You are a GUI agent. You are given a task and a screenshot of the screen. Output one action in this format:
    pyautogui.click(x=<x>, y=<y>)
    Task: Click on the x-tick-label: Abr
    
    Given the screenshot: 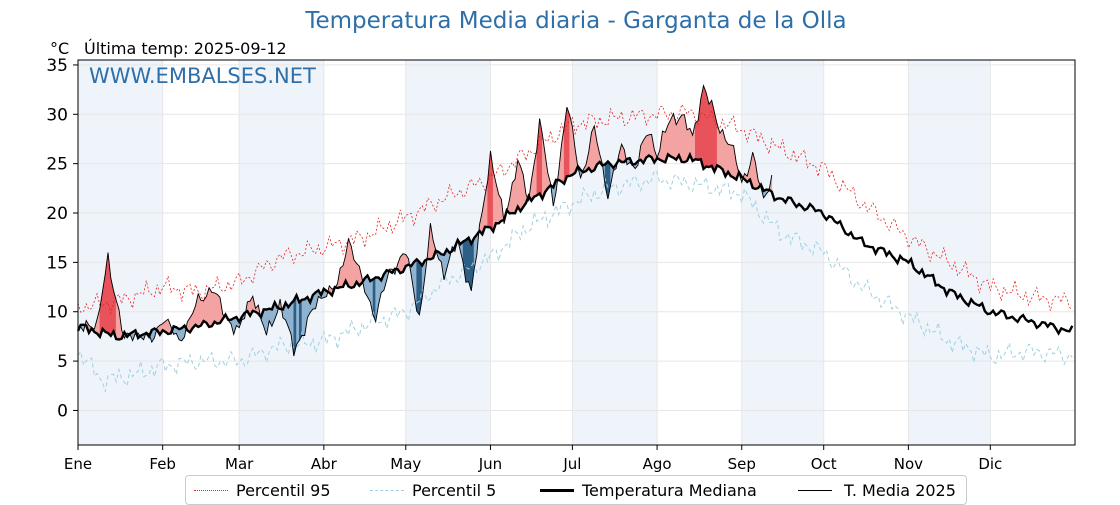 What is the action you would take?
    pyautogui.click(x=324, y=464)
    